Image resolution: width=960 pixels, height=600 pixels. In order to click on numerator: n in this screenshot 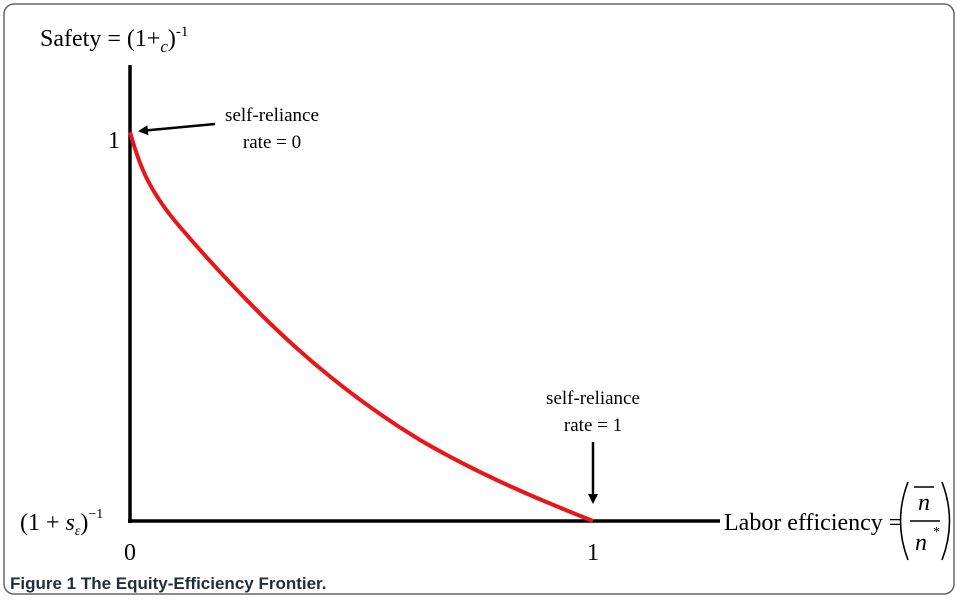, I will do `click(924, 503)`.